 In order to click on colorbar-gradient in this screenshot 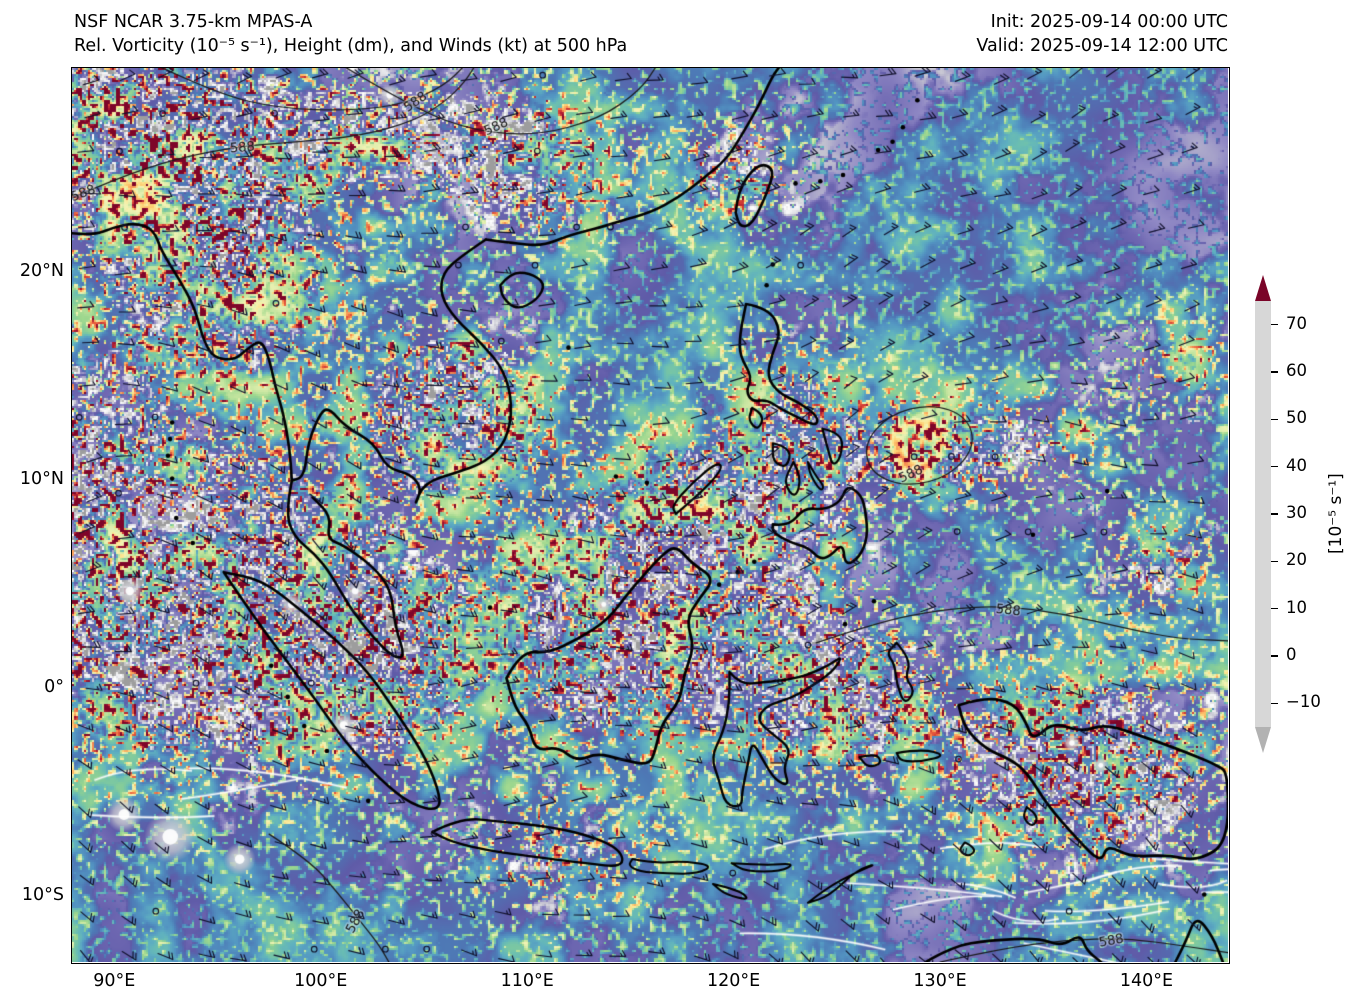, I will do `click(1263, 514)`.